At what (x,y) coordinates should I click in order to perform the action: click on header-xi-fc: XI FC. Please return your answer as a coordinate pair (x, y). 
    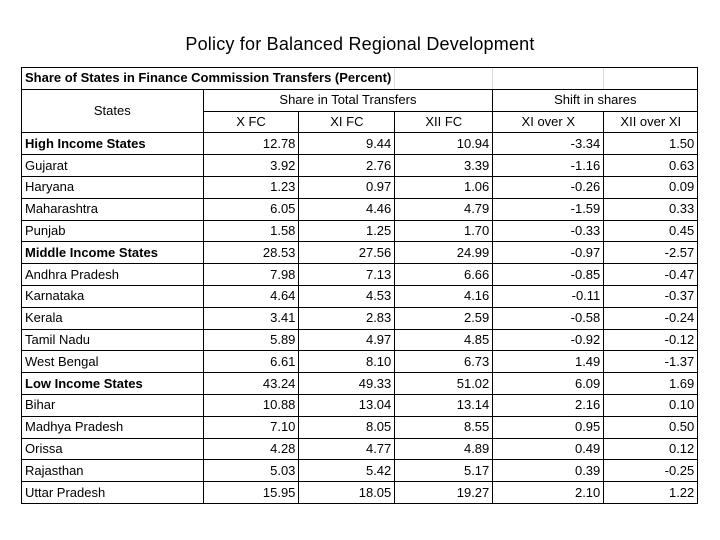
    Looking at the image, I should click on (347, 122).